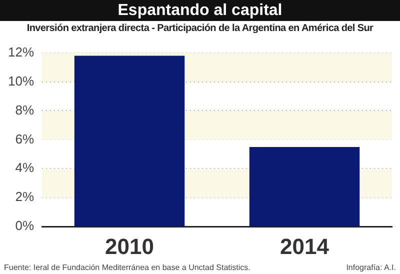  I want to click on source-note: Fuente: Ieral de Fundación Mediterránea en base a Unctad Statistics., so click(127, 268).